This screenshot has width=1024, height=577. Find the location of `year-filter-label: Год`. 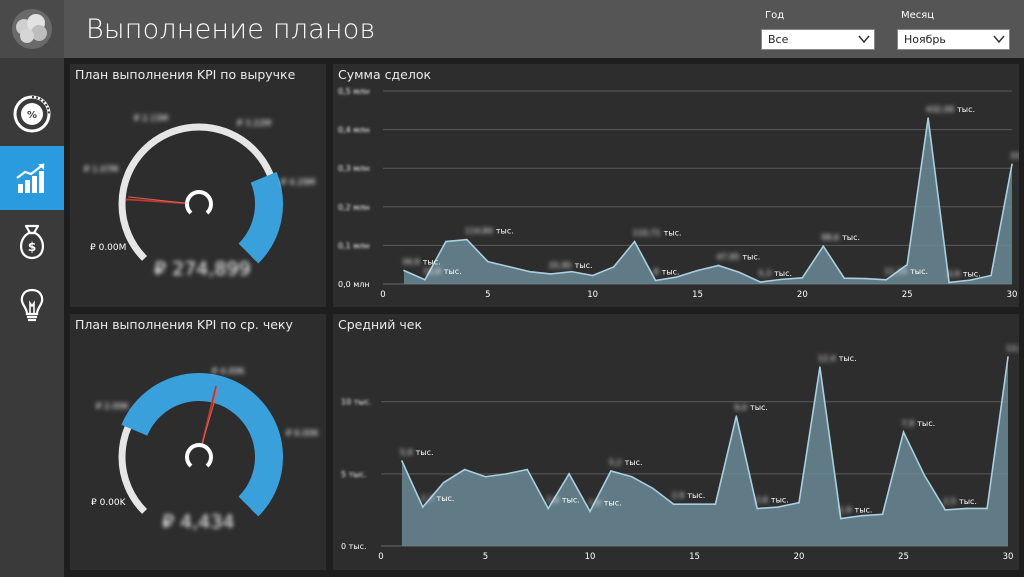

year-filter-label: Год is located at coordinates (775, 15).